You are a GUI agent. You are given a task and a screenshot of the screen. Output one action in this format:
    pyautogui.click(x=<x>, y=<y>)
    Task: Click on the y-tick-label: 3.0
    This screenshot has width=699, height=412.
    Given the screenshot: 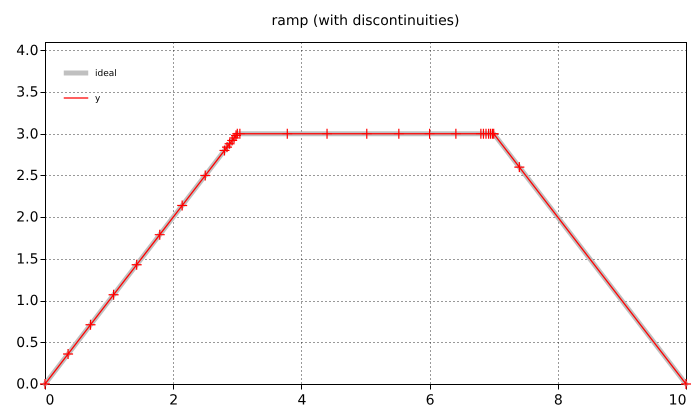 What is the action you would take?
    pyautogui.click(x=27, y=134)
    